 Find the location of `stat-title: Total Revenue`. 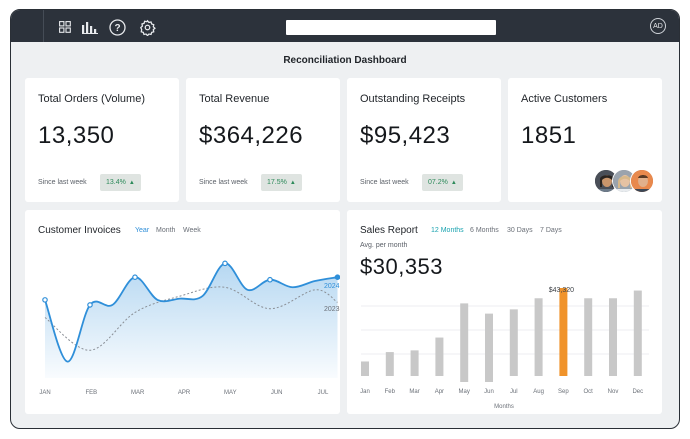

stat-title: Total Revenue is located at coordinates (234, 99).